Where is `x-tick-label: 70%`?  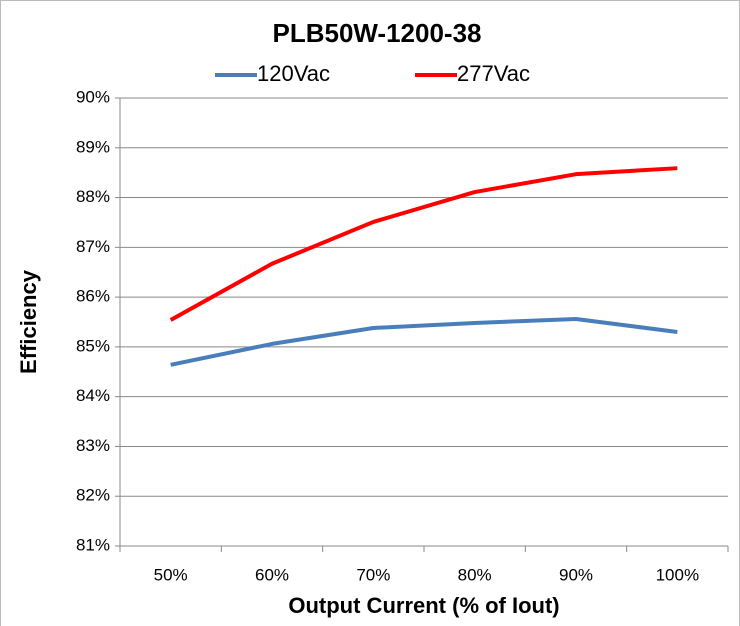
x-tick-label: 70% is located at coordinates (373, 574).